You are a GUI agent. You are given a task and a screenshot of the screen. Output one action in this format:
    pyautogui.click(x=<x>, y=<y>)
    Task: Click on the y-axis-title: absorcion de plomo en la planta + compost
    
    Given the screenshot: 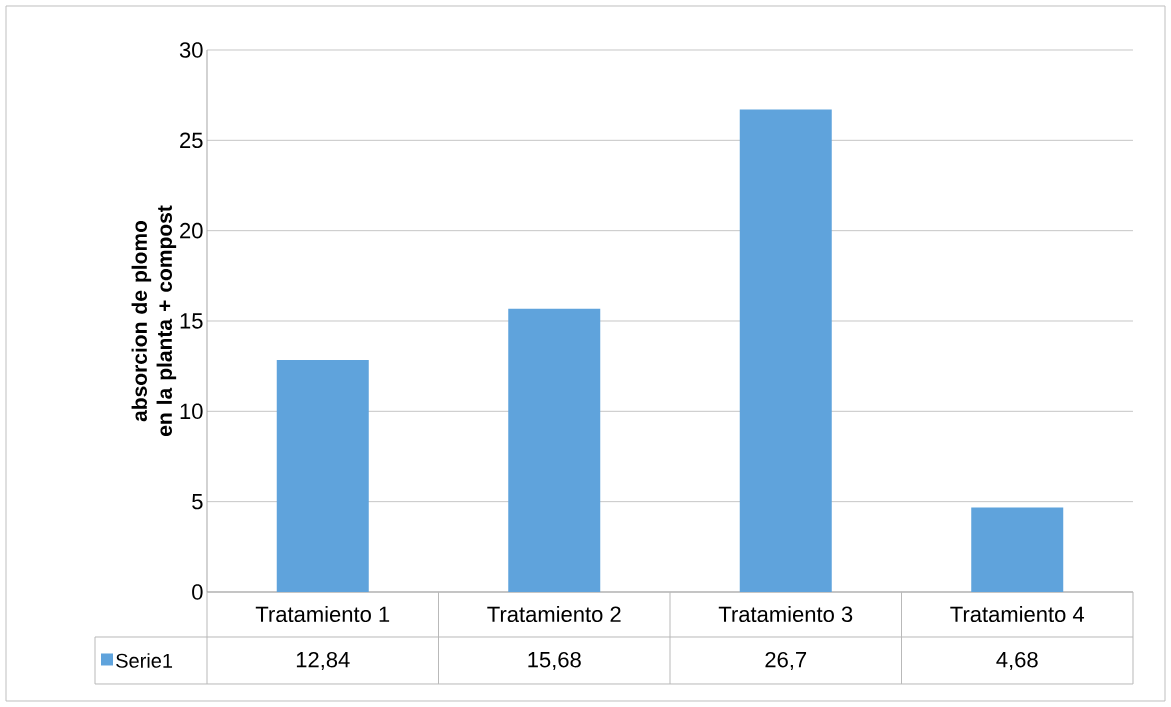 What is the action you would take?
    pyautogui.click(x=154, y=320)
    